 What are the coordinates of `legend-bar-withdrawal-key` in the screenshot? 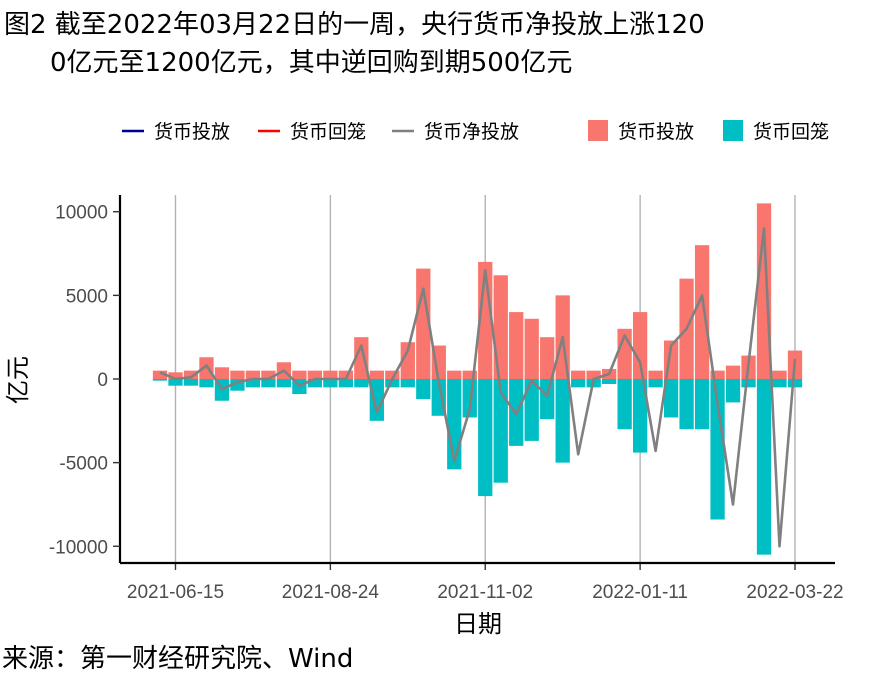 It's located at (733, 130).